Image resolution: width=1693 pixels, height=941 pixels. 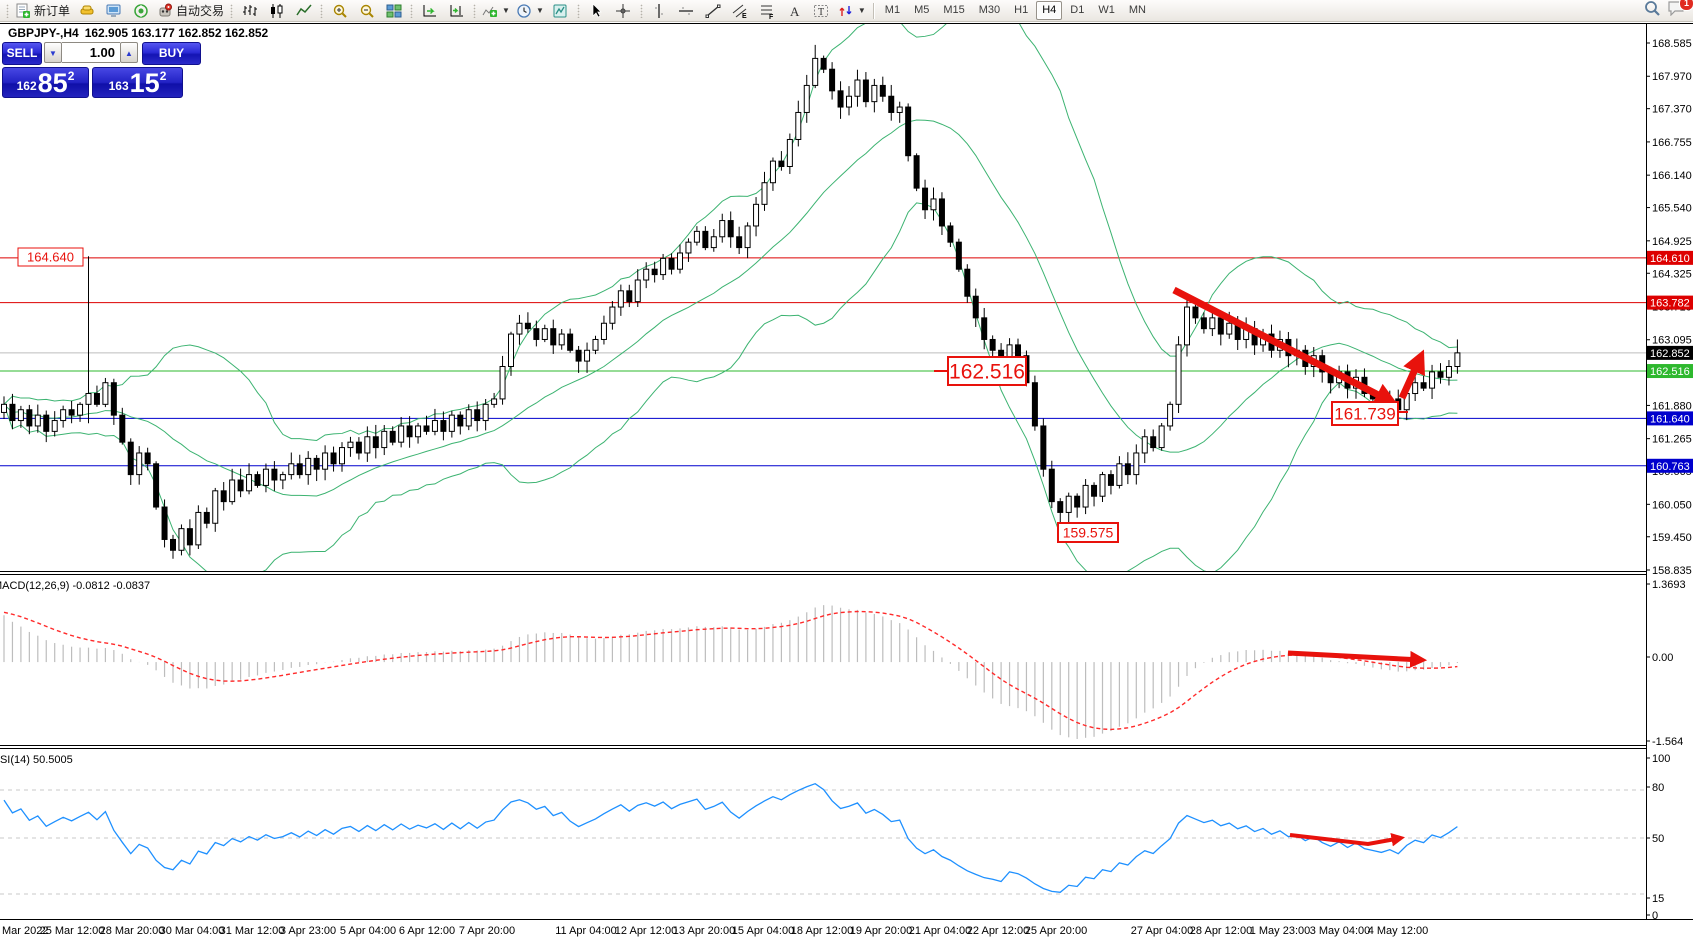 What do you see at coordinates (954, 10) in the screenshot?
I see `timeframe-m15: M15` at bounding box center [954, 10].